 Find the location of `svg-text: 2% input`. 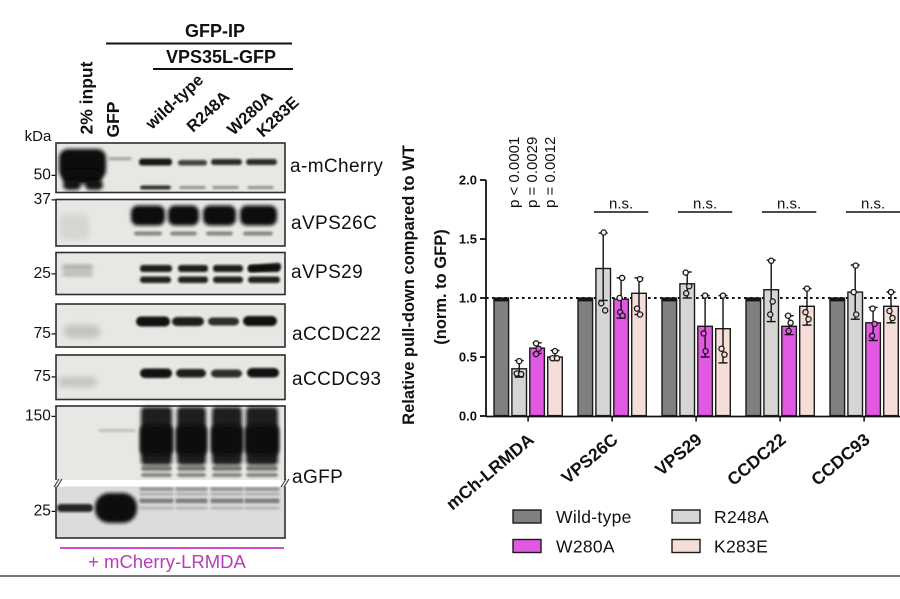

svg-text: 2% input is located at coordinates (87, 97).